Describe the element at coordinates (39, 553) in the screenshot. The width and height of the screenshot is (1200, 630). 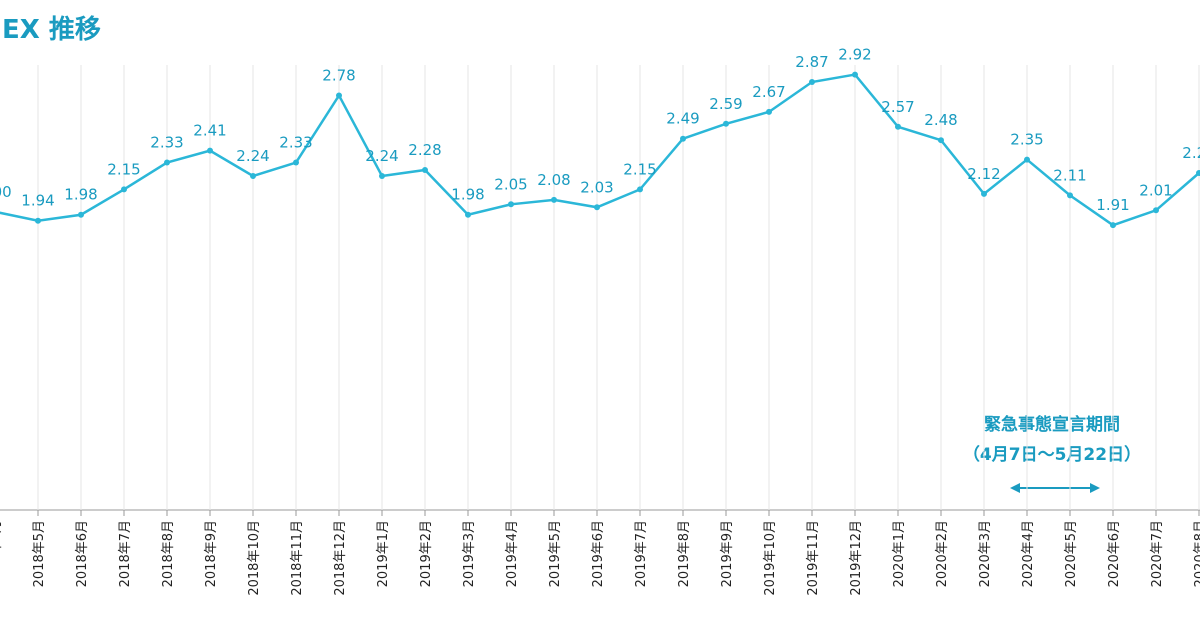
I see `x-tick-label: 2018年5月` at that location.